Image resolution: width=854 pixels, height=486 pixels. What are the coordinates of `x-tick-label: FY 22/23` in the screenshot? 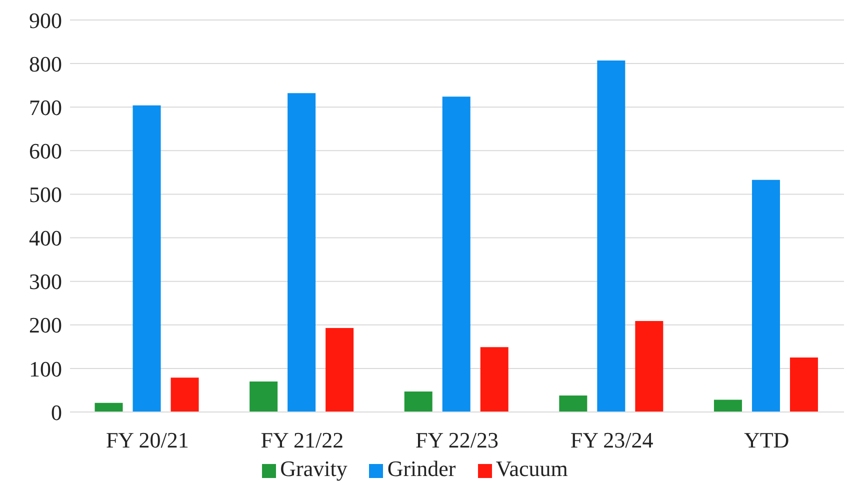 It's located at (457, 440).